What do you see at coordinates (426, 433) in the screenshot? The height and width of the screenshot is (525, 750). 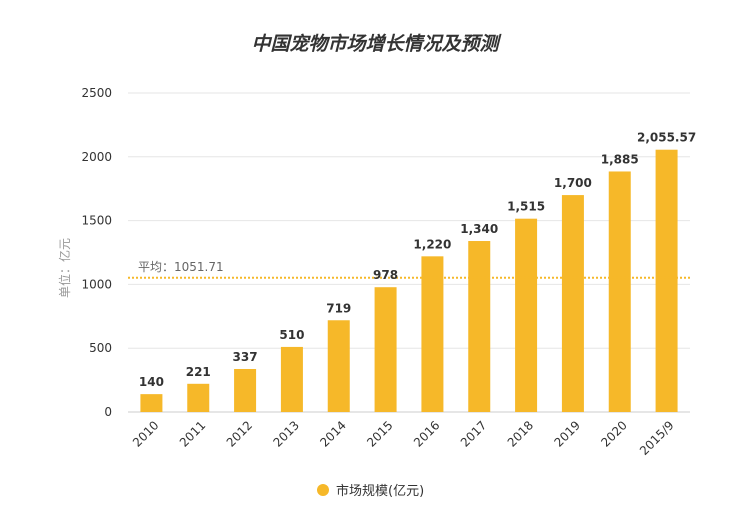 I see `x-tick-label: 2016` at bounding box center [426, 433].